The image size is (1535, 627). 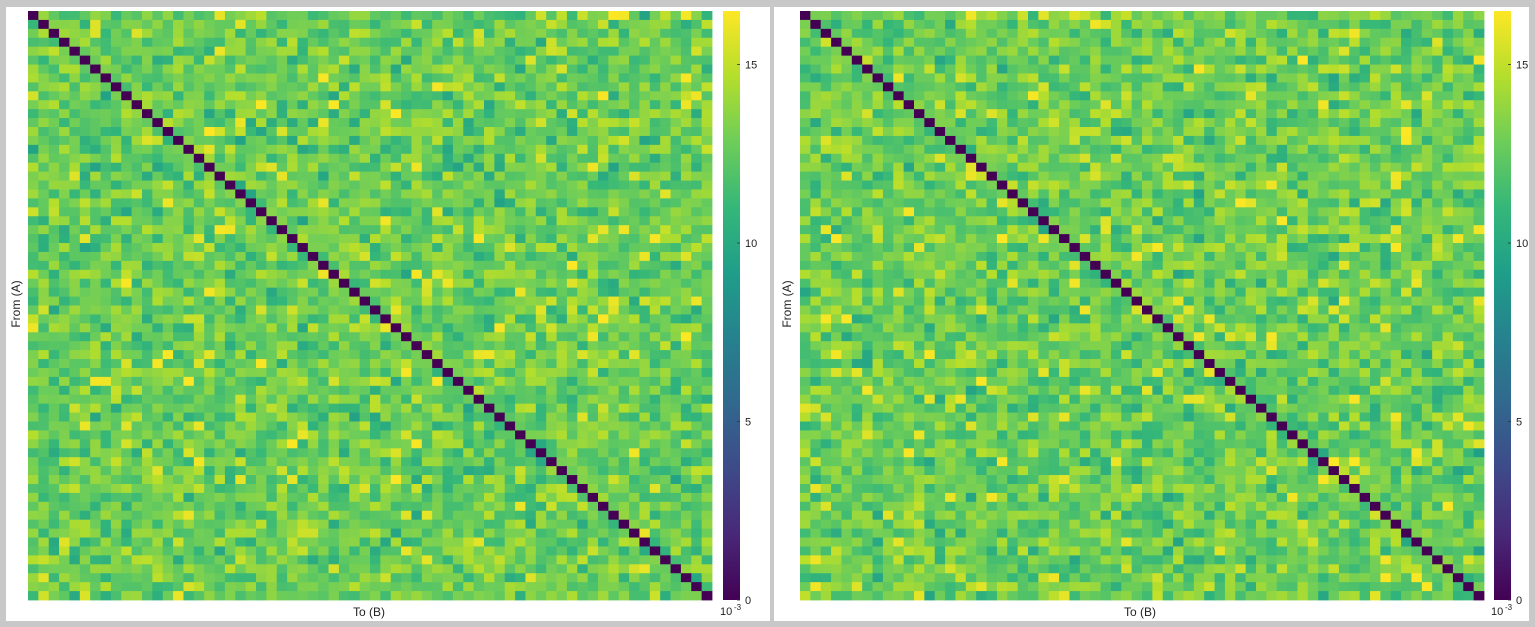 What do you see at coordinates (748, 423) in the screenshot?
I see `colorbar-tick-label: 5` at bounding box center [748, 423].